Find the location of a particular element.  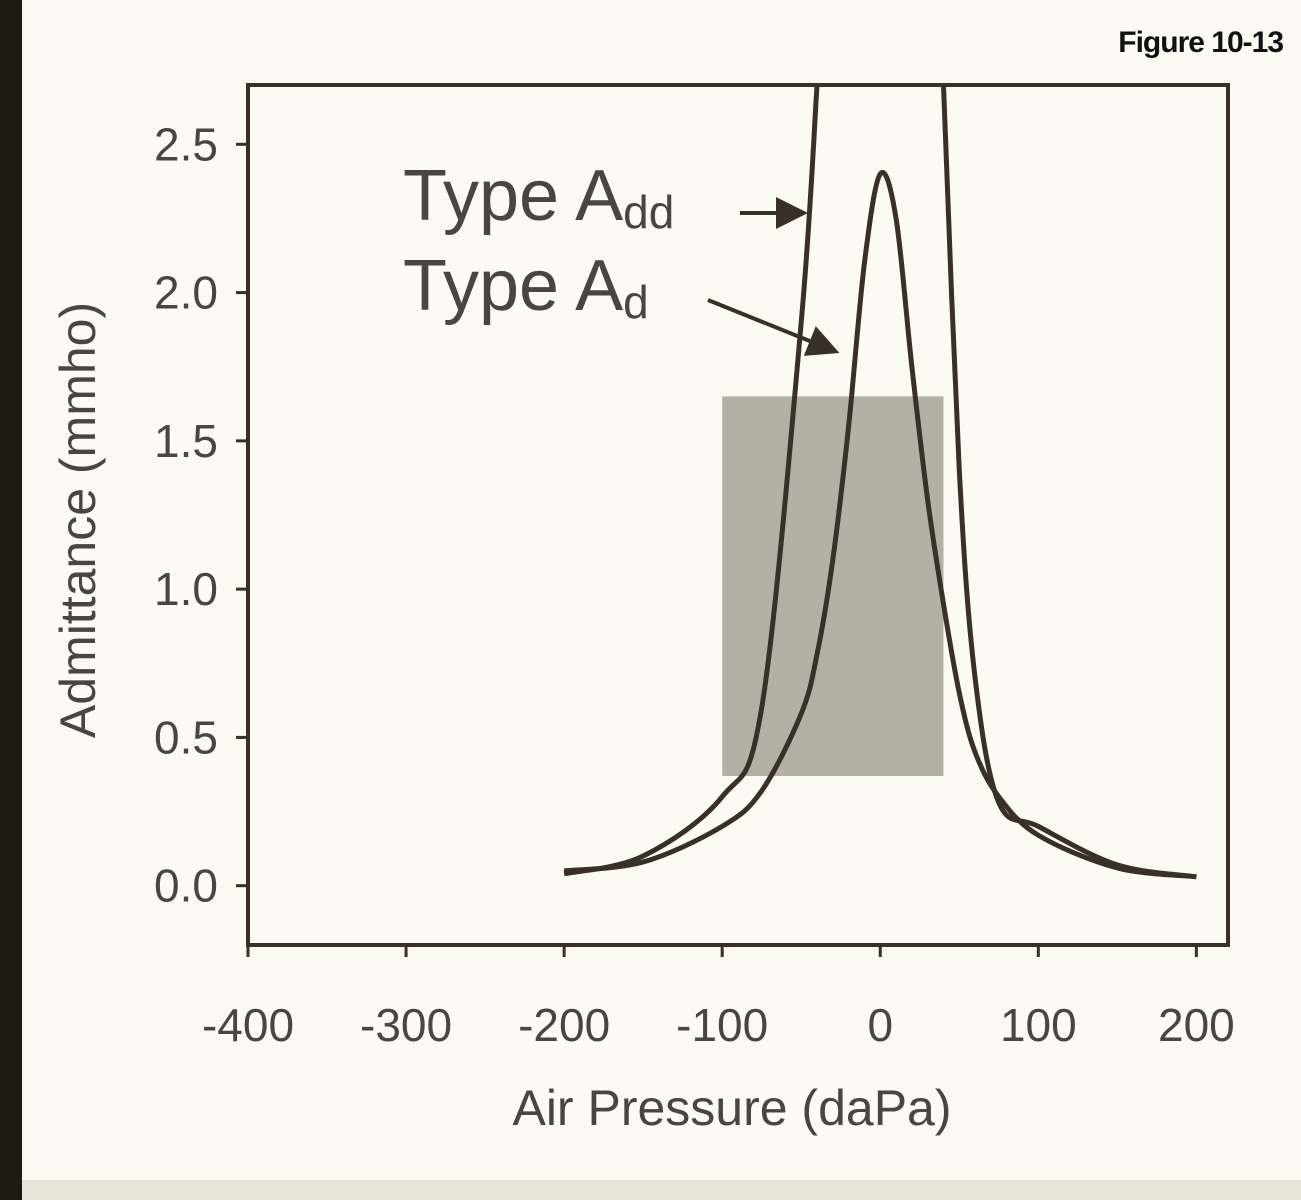

annotation-sub: d is located at coordinates (636, 302).